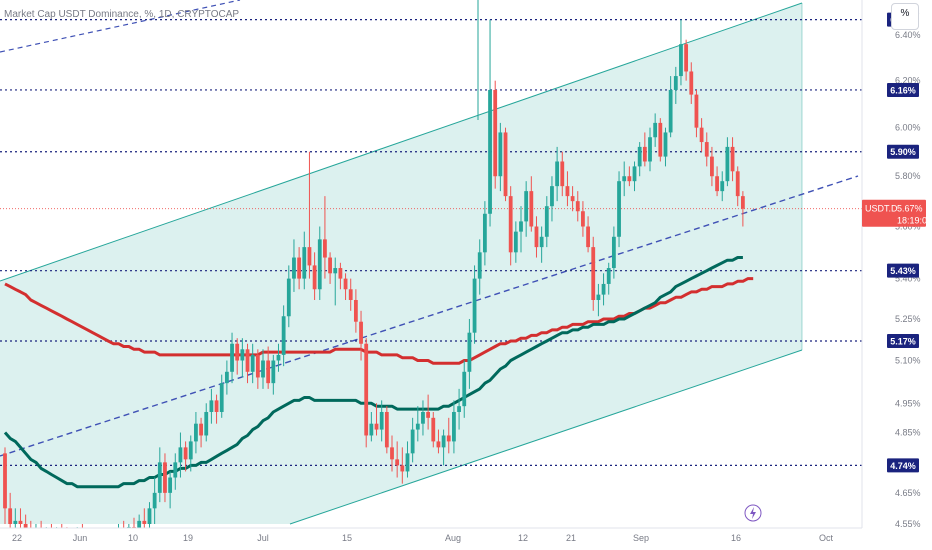  Describe the element at coordinates (466, 538) in the screenshot. I see `time-axis: 22 Jun 10 19 Jul 15 Aug 12 21 Sep 16 Oct` at that location.